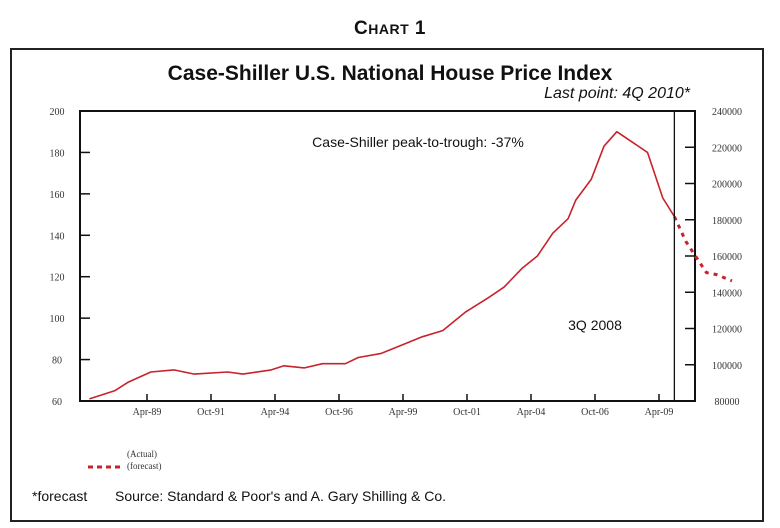  What do you see at coordinates (727, 112) in the screenshot?
I see `y-tick-label-right: 240000` at bounding box center [727, 112].